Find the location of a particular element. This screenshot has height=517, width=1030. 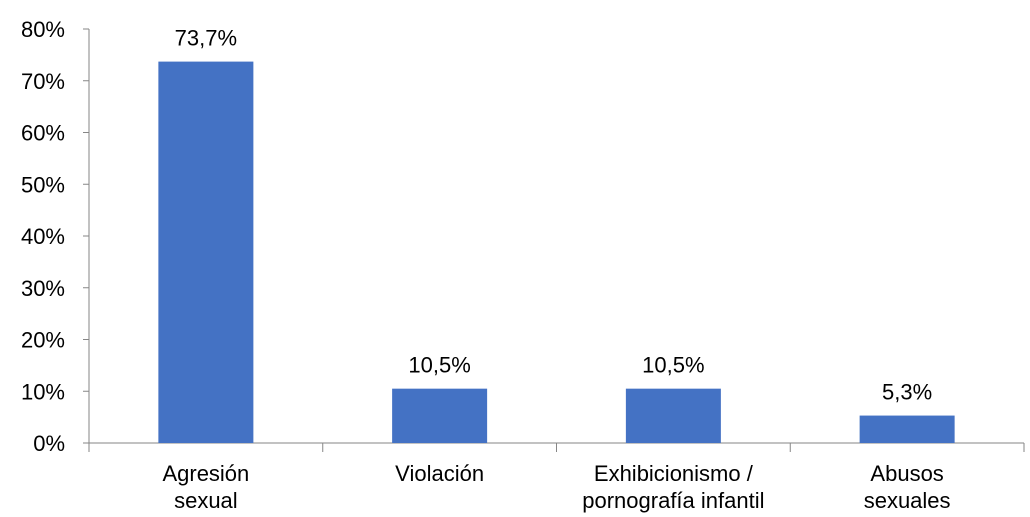

y-tick-label: 50% is located at coordinates (43, 184).